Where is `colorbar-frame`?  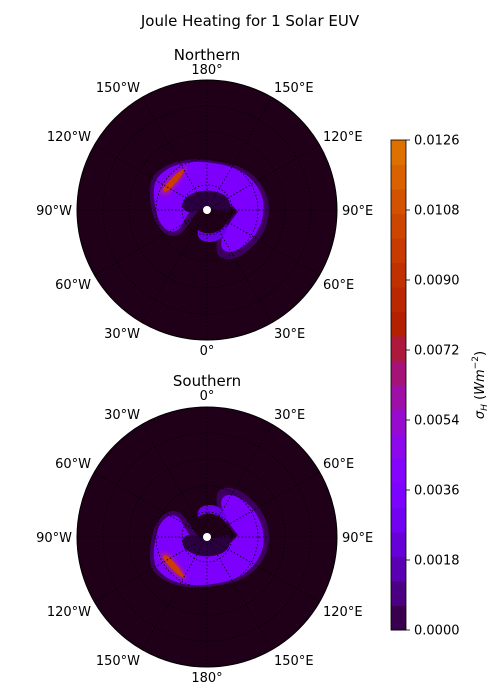
colorbar-frame is located at coordinates (398, 385).